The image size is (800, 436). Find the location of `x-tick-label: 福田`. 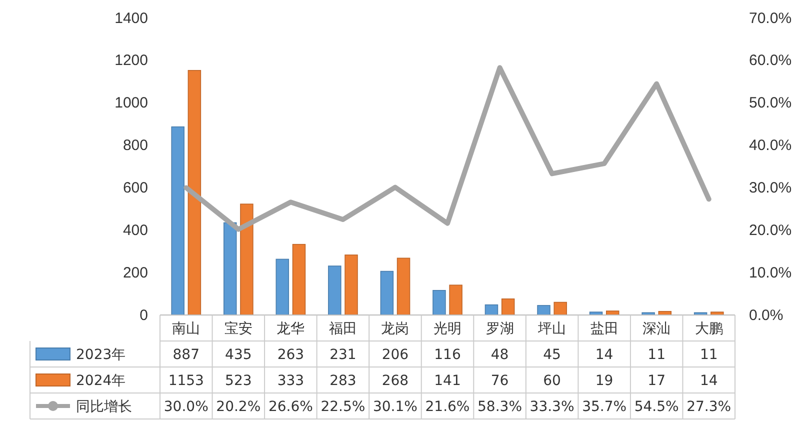

x-tick-label: 福田 is located at coordinates (342, 329).